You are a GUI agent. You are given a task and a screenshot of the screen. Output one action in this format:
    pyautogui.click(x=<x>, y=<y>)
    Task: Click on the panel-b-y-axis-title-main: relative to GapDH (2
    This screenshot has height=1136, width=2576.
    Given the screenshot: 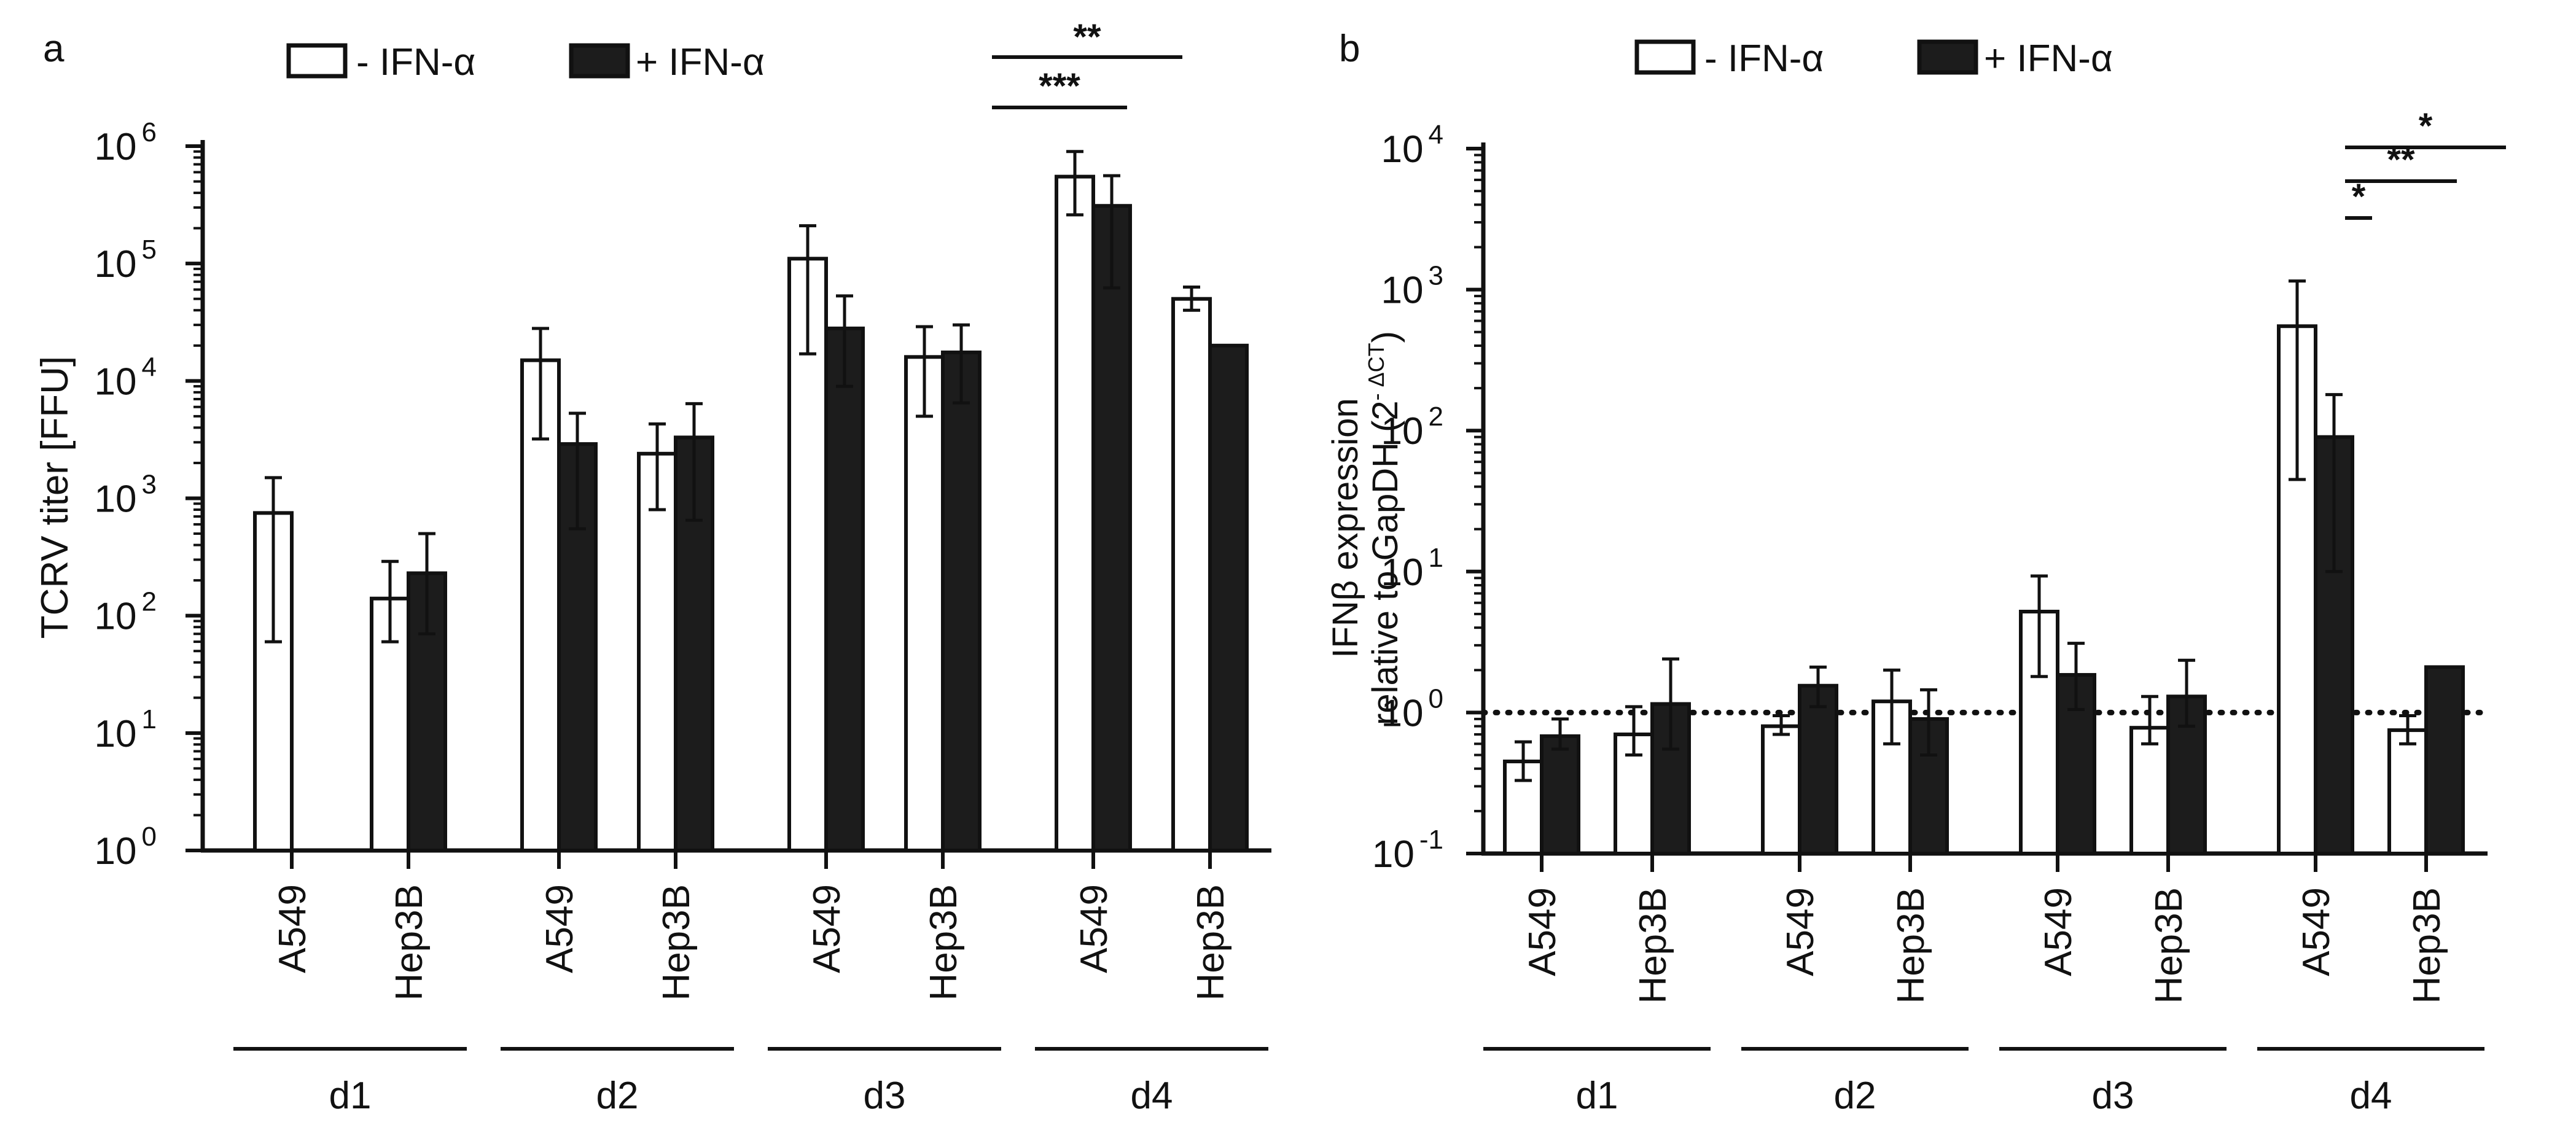 What is the action you would take?
    pyautogui.click(x=1385, y=562)
    